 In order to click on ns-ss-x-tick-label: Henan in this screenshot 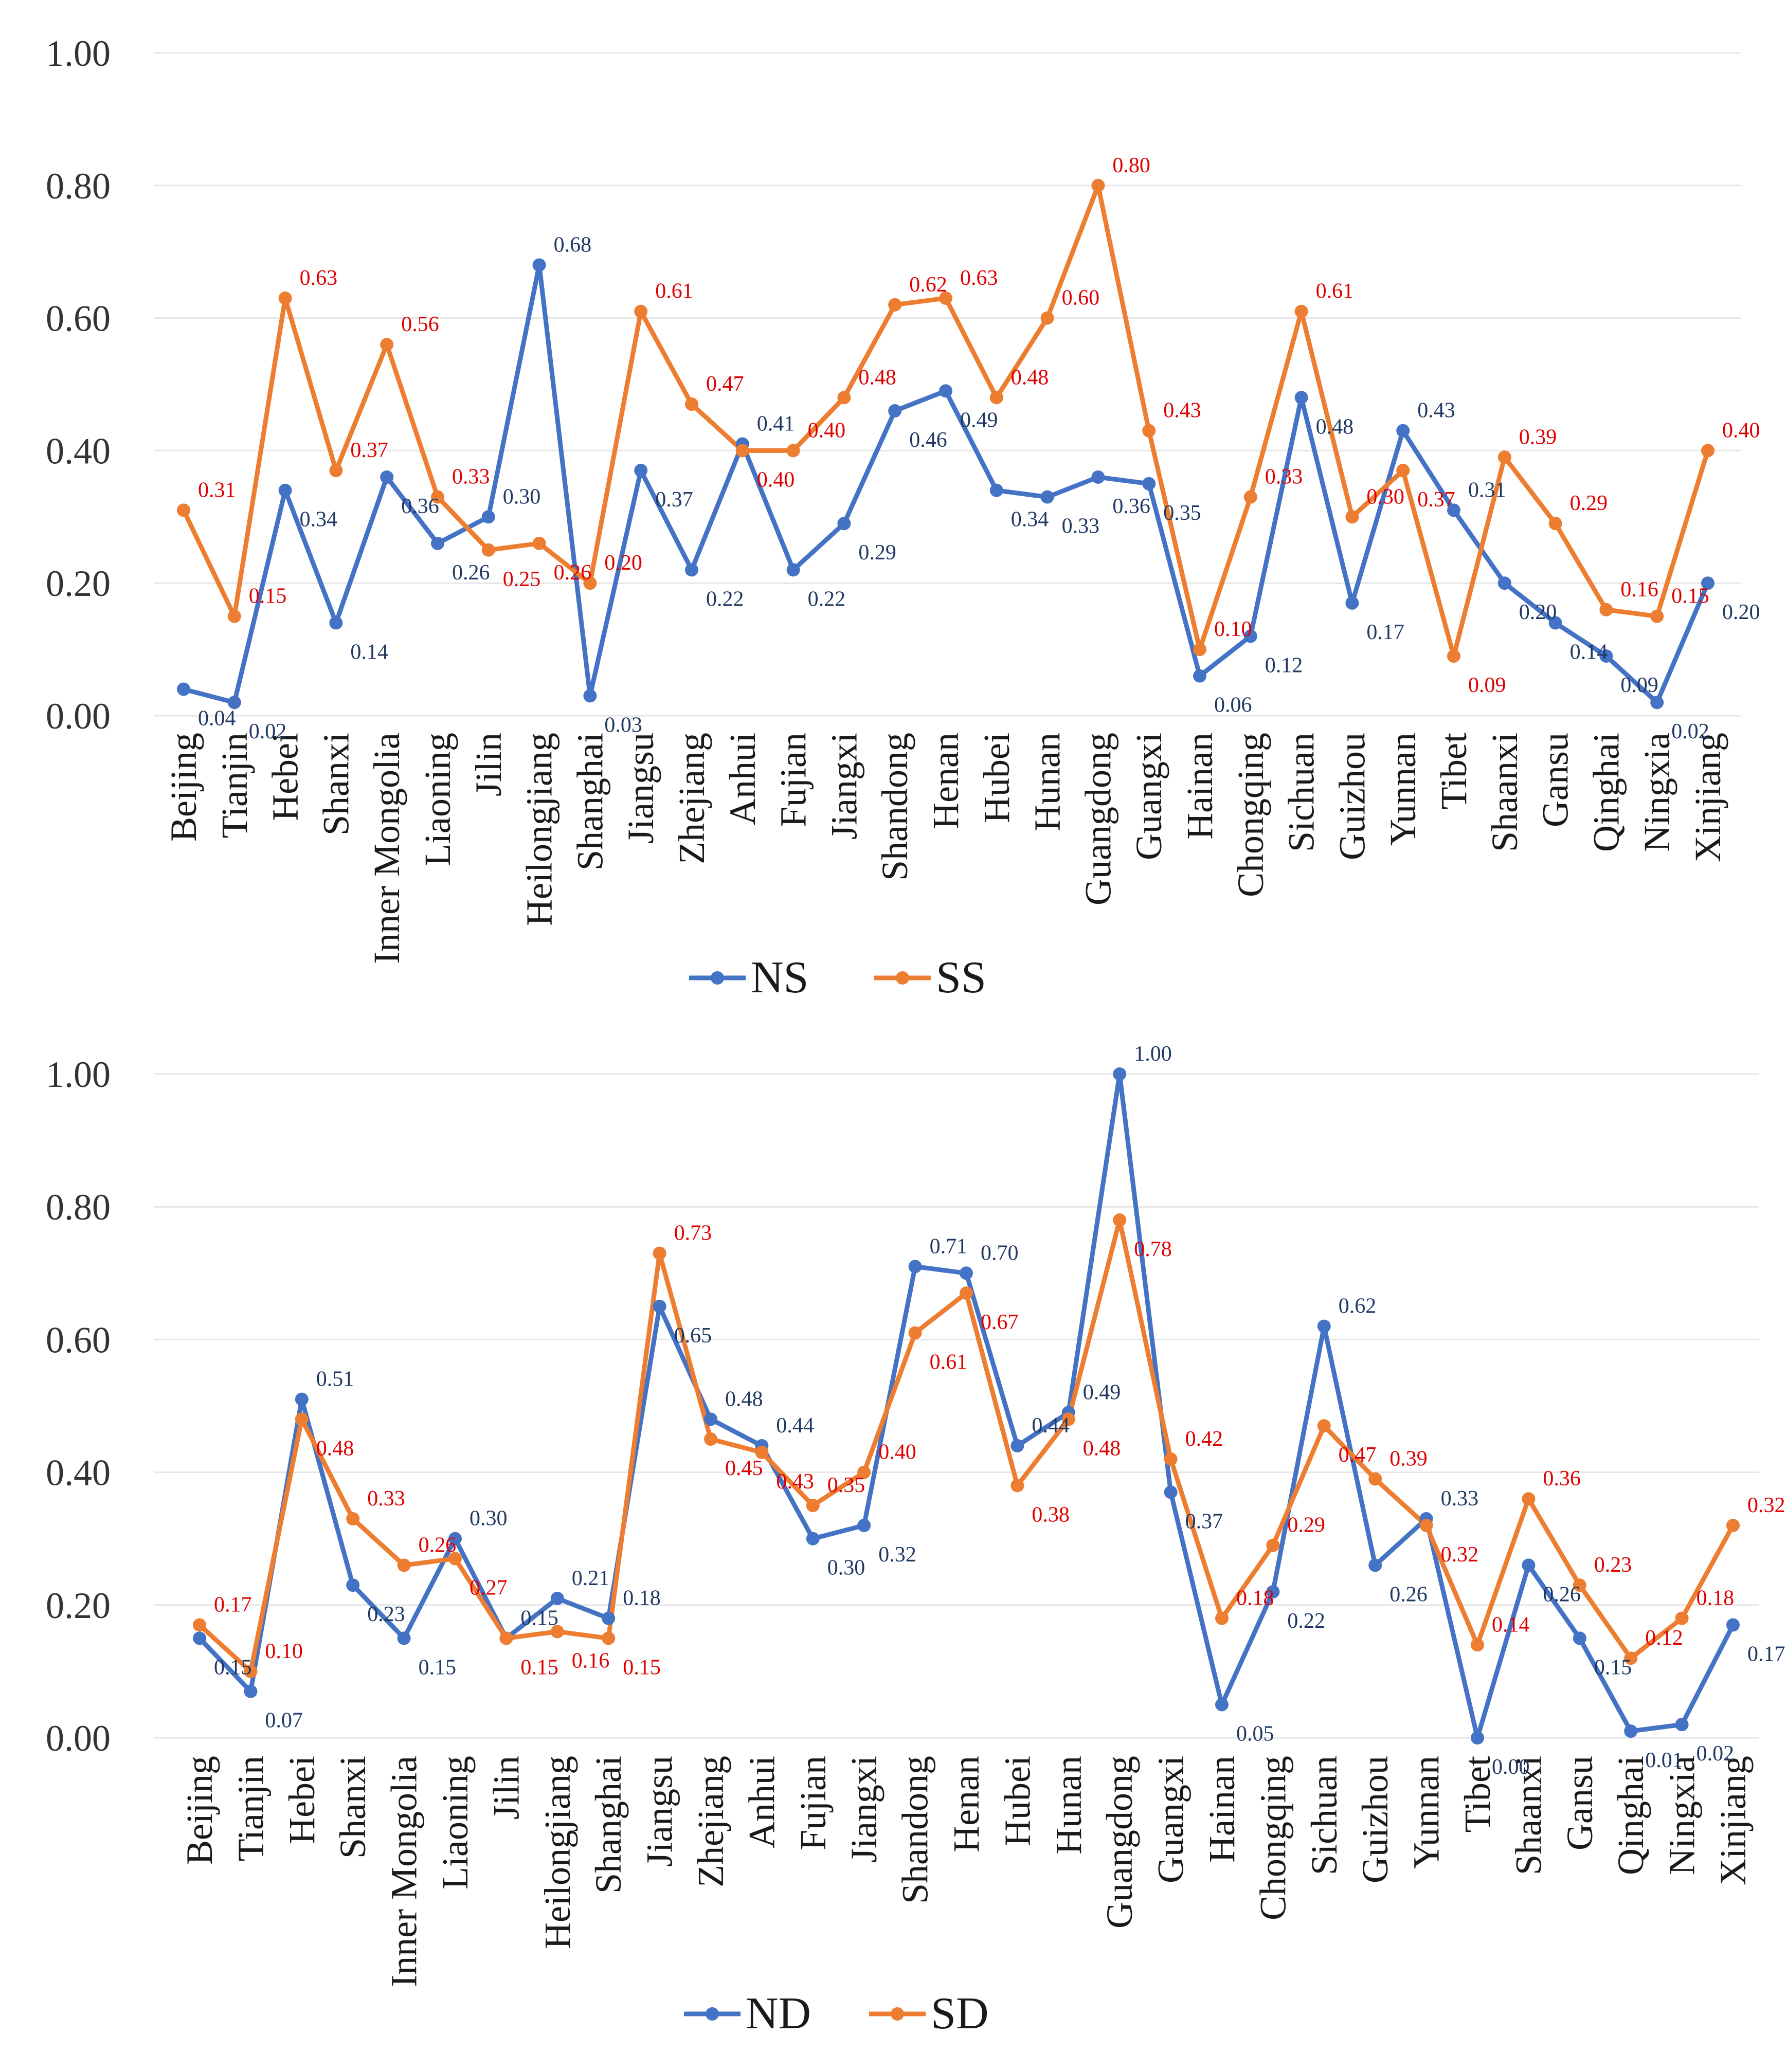, I will do `click(945, 781)`.